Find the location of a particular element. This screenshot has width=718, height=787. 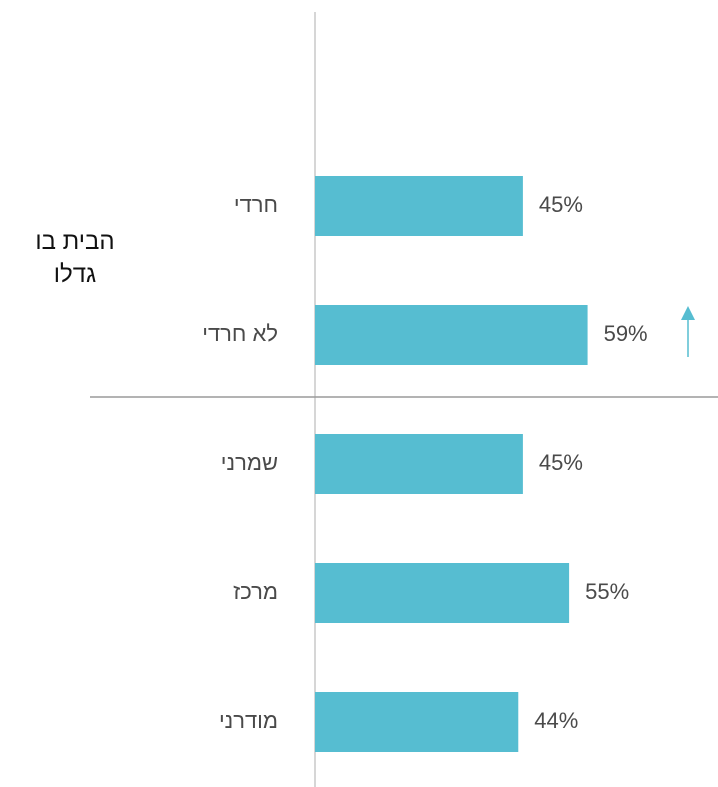

value-label: 44% is located at coordinates (556, 720).